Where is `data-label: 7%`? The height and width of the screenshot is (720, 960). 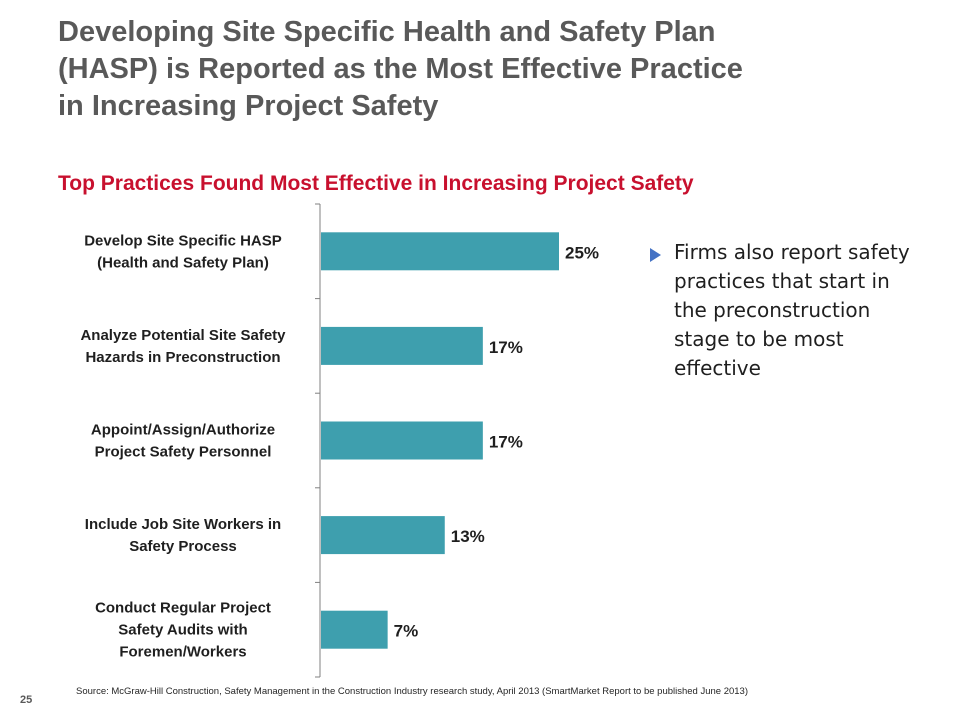 data-label: 7% is located at coordinates (406, 631).